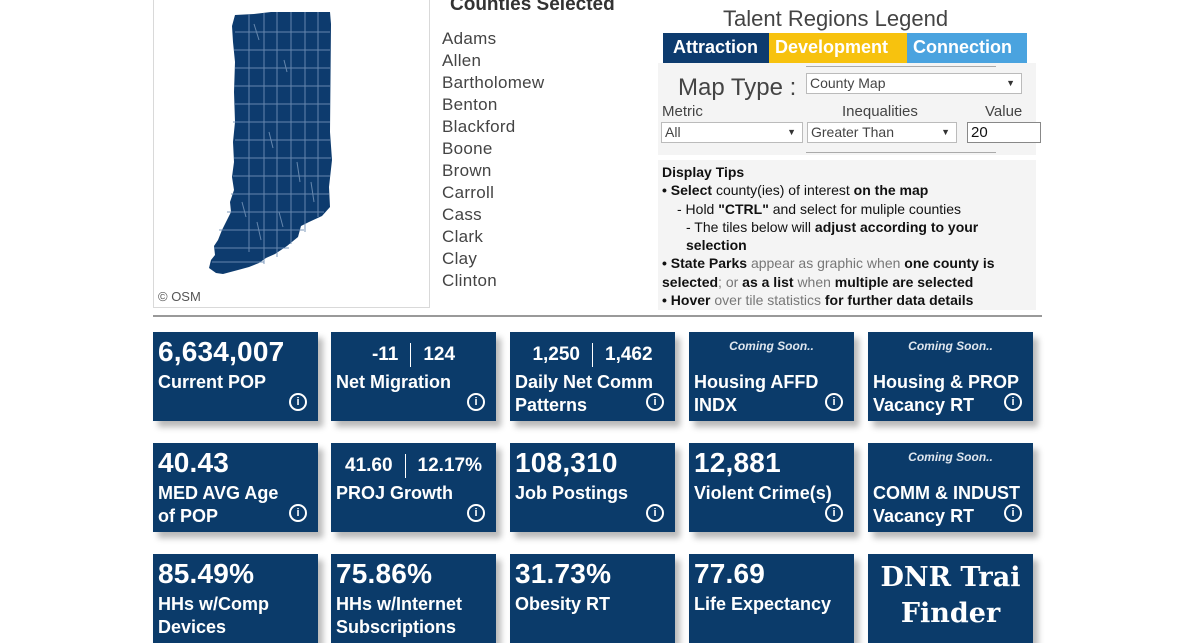  I want to click on tile-label-line: HHs w/Comp, so click(214, 604).